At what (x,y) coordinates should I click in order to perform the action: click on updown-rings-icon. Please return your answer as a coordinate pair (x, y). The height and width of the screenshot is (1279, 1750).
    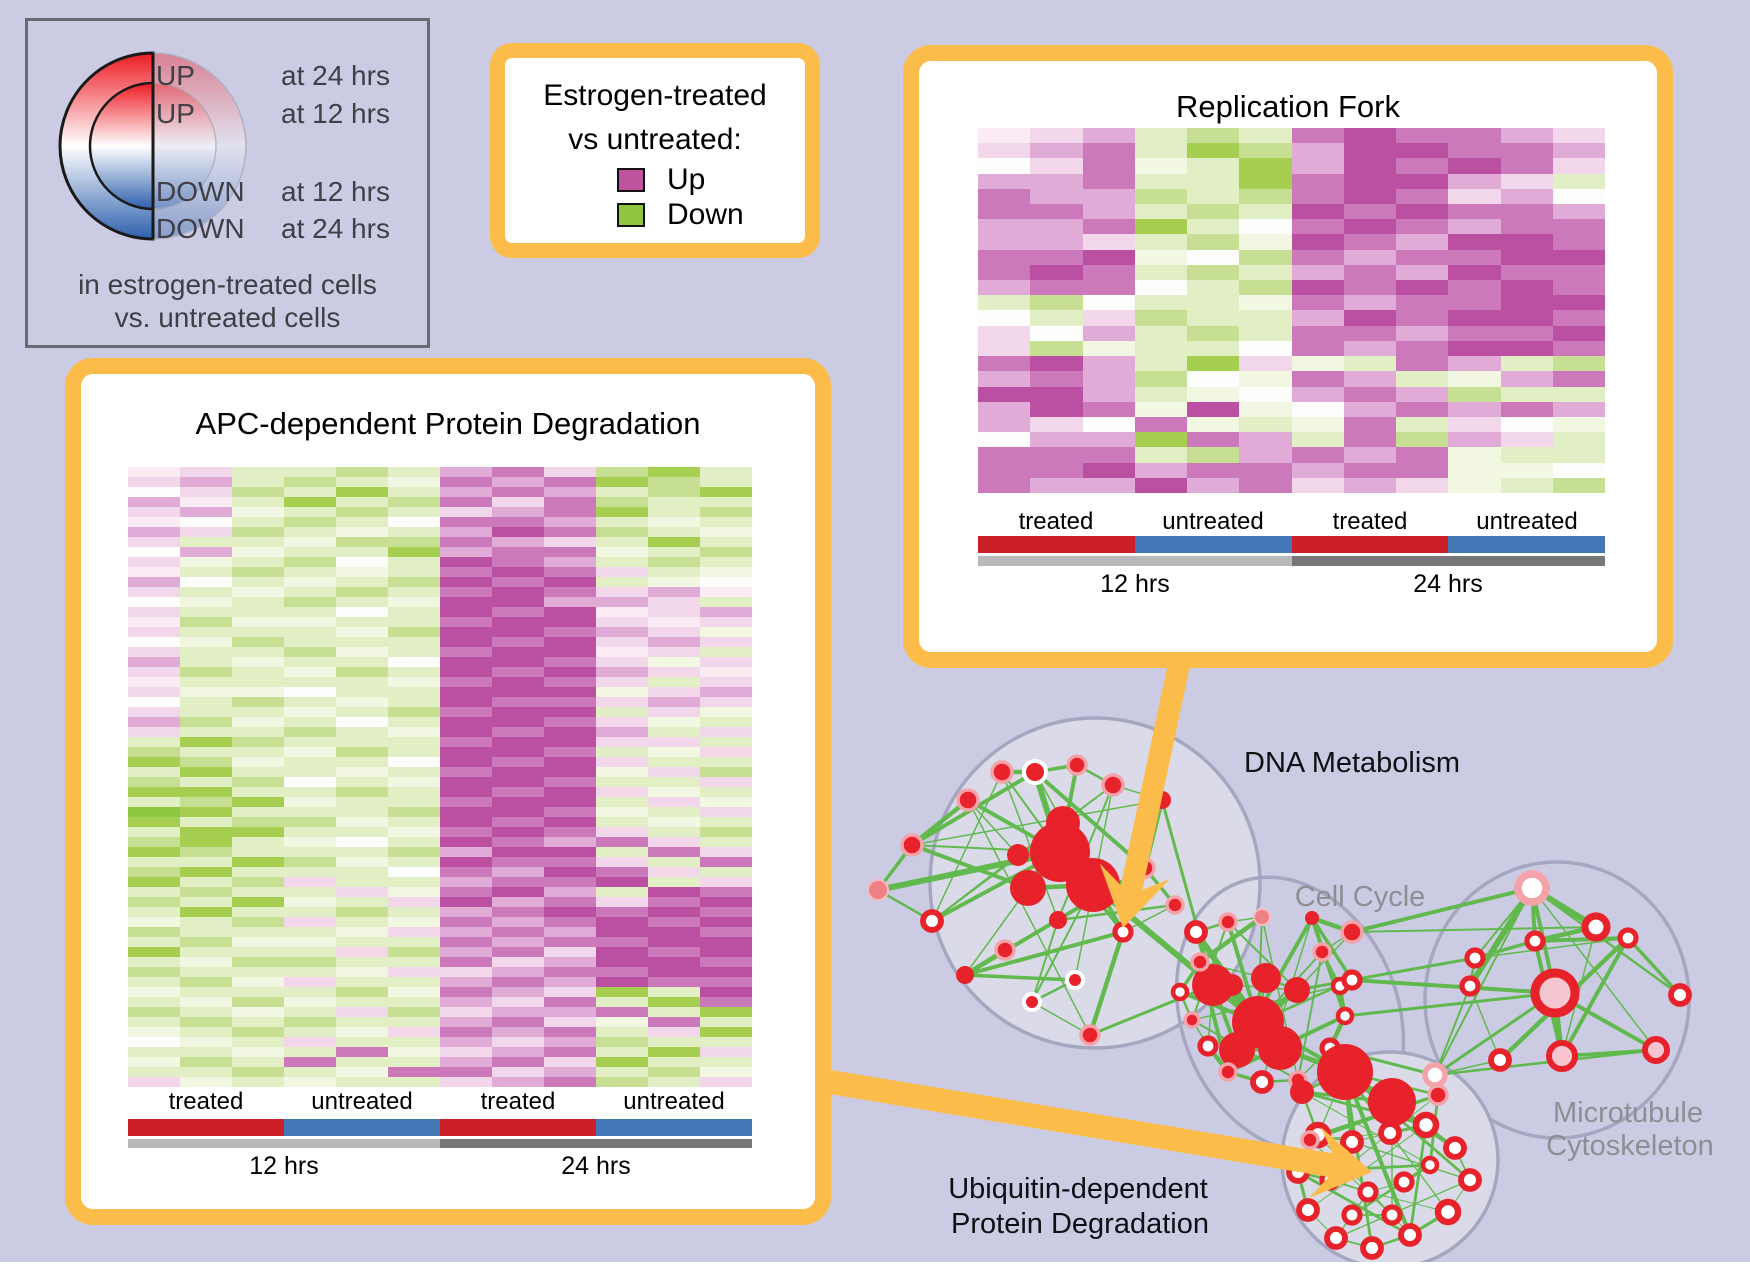
    Looking at the image, I should click on (152, 146).